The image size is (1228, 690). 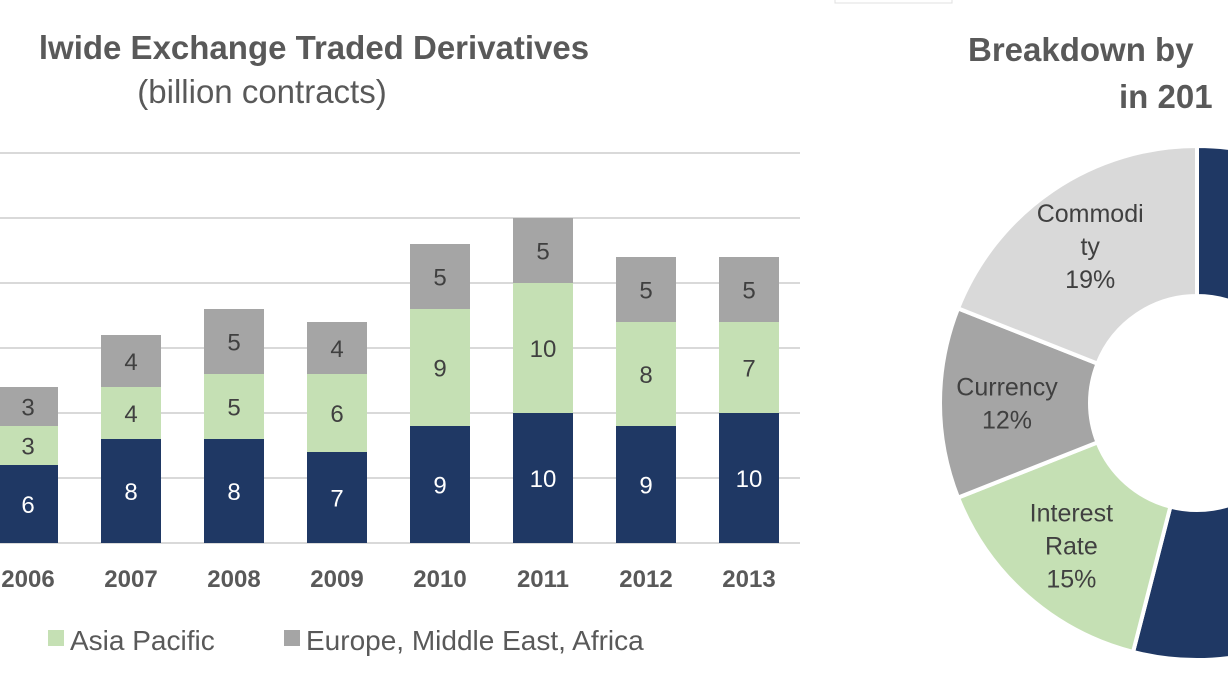 I want to click on donut-slice-interest, so click(x=1064, y=547).